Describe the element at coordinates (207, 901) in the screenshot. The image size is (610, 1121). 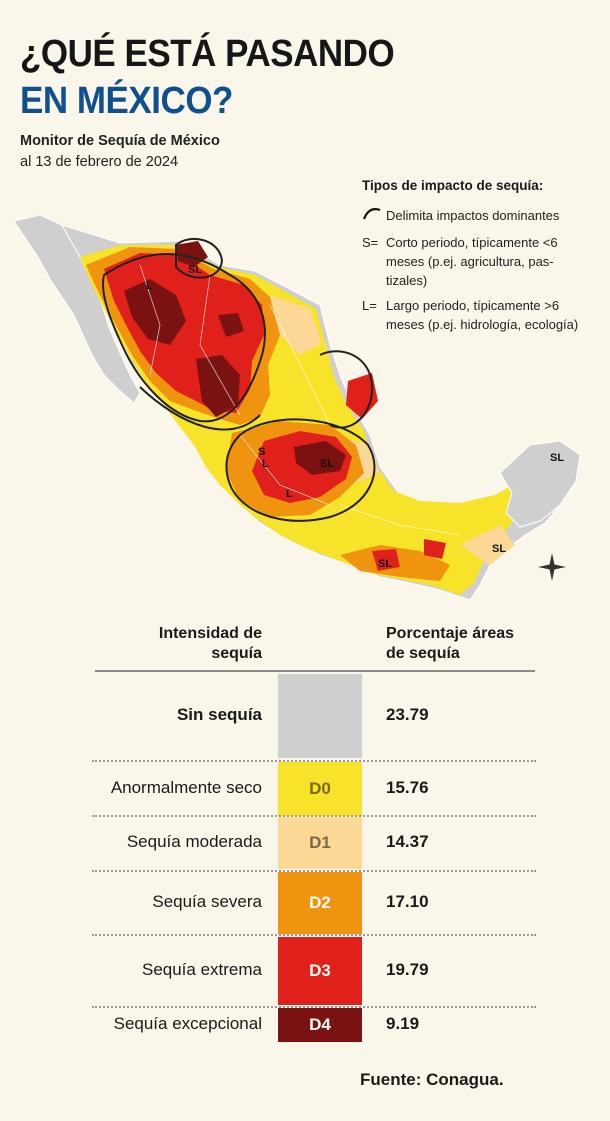
I see `drought-label: Sequía severa` at that location.